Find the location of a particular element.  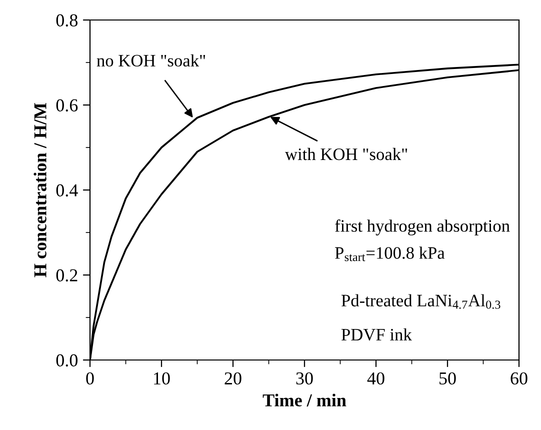

x-tick-label: 40 is located at coordinates (375, 378).